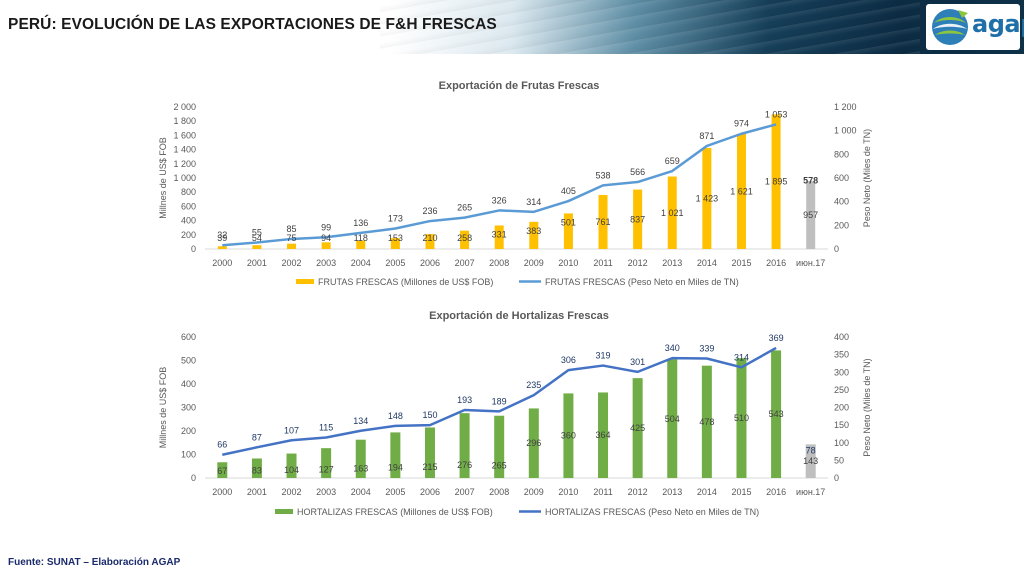  Describe the element at coordinates (326, 238) in the screenshot. I see `bar-data-label: 94` at that location.